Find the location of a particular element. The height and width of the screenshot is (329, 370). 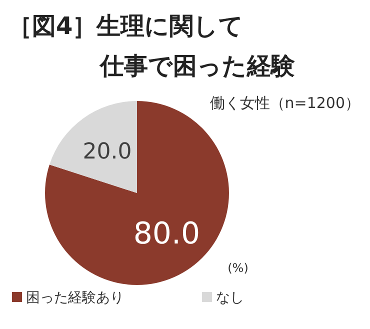

data-label: 20.0 is located at coordinates (107, 152).